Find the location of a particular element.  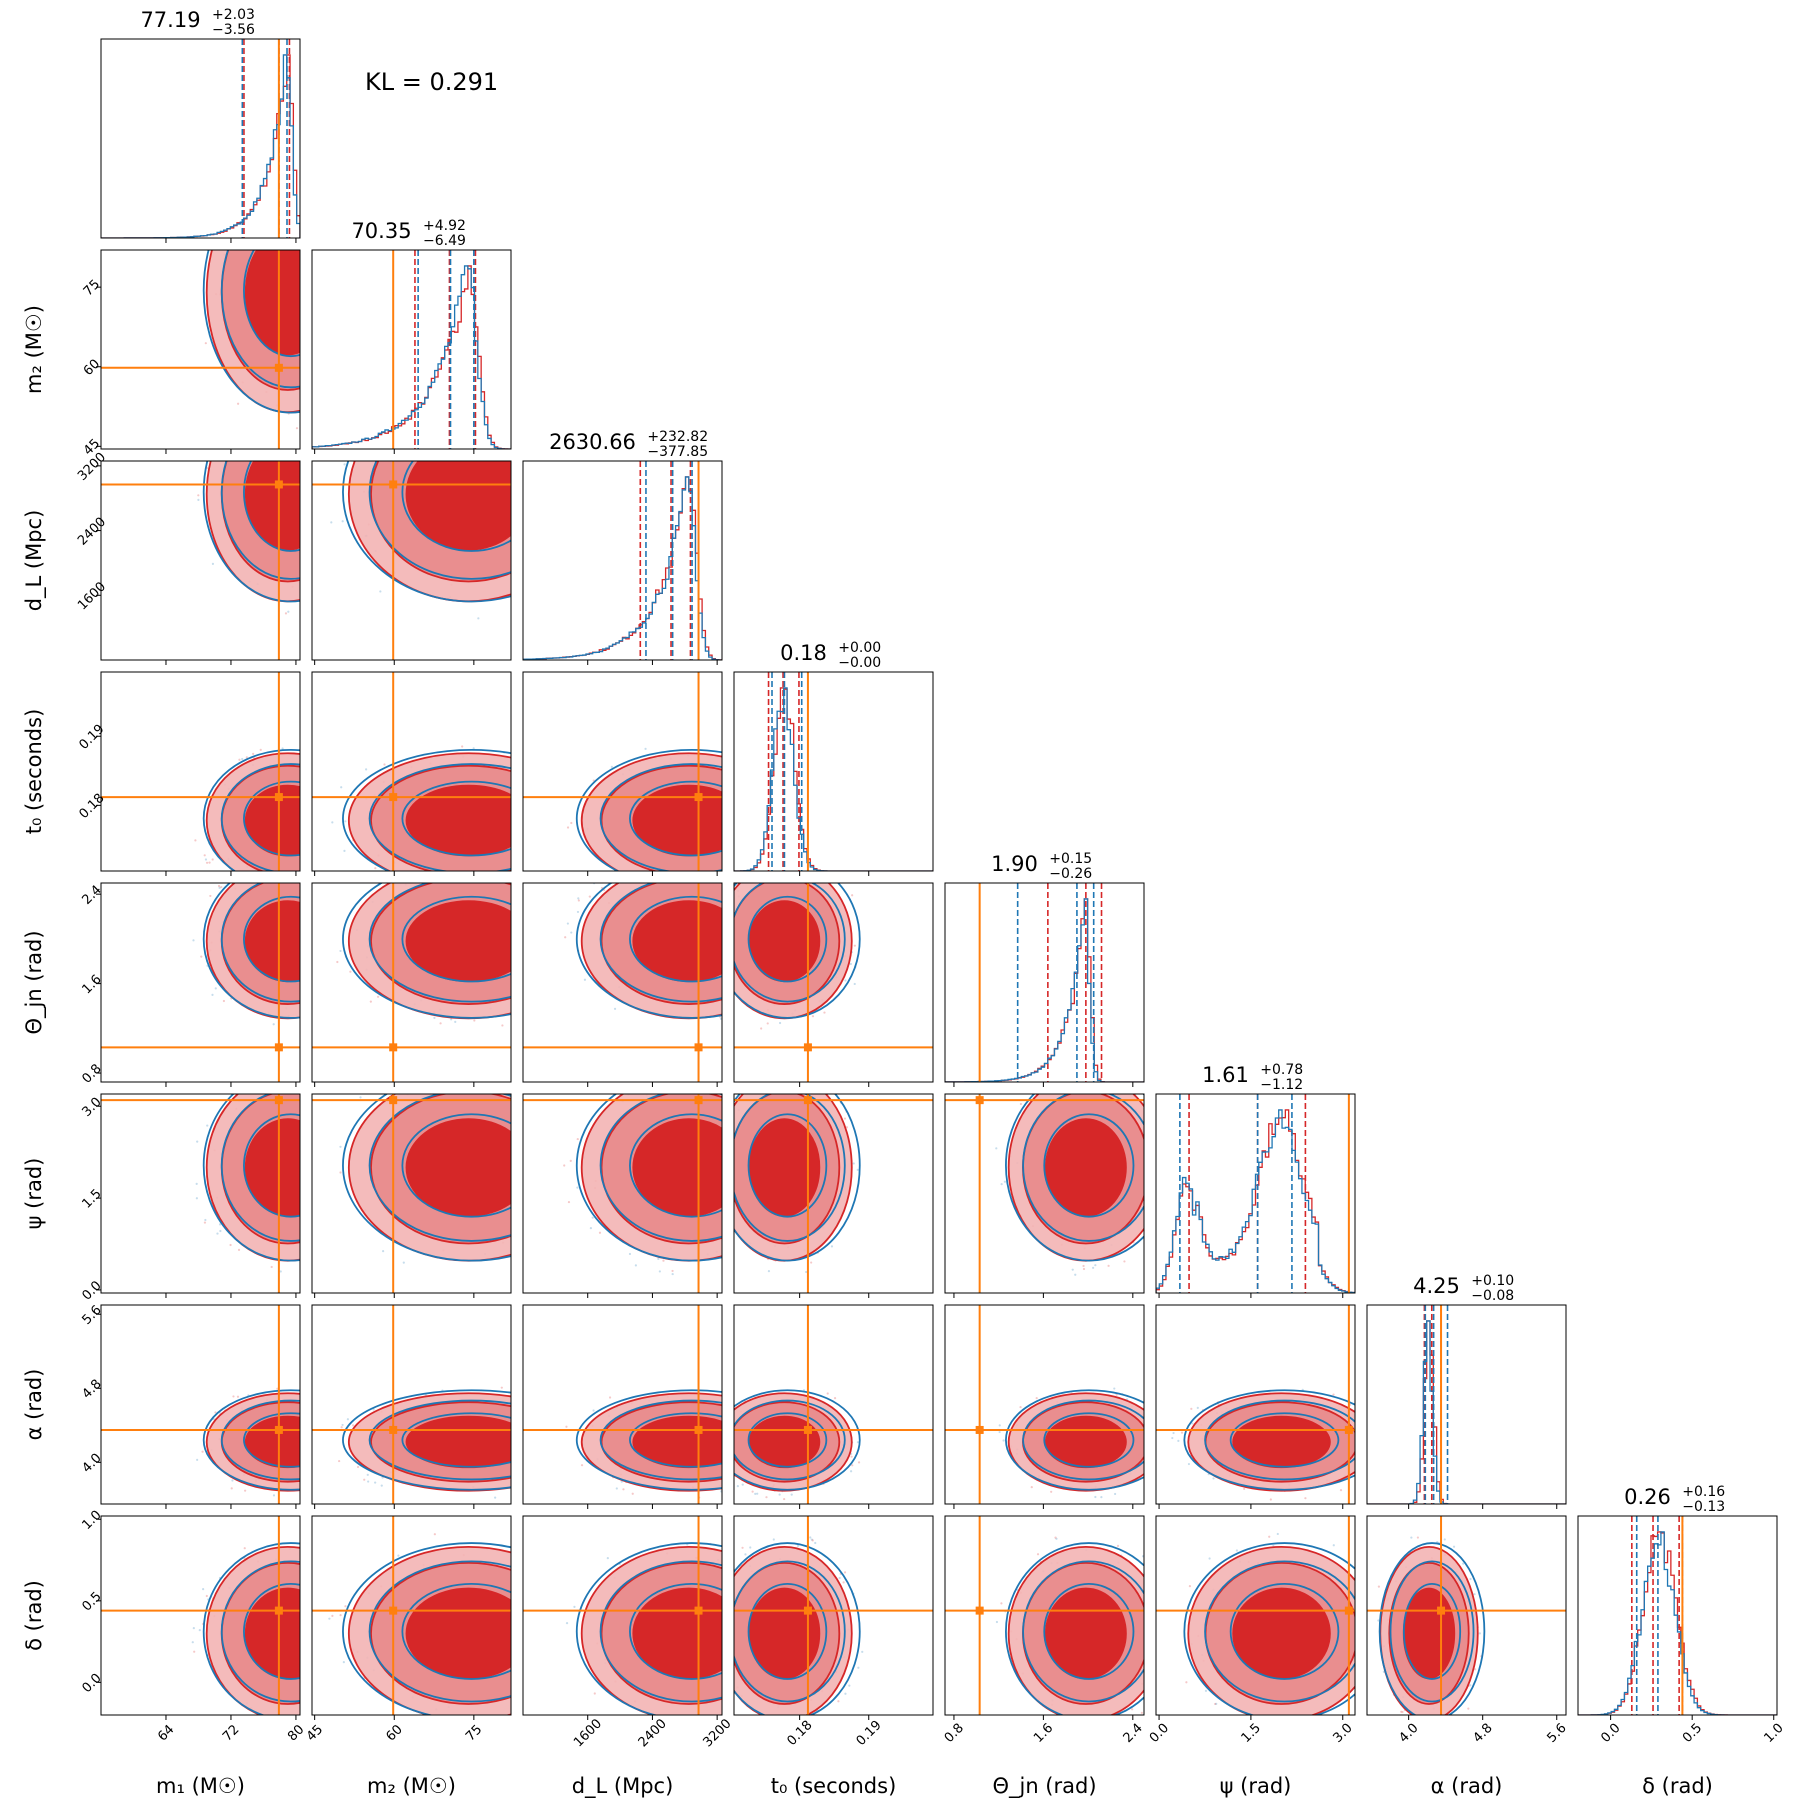

panel-m1-vs-m2 is located at coordinates (221, 338).